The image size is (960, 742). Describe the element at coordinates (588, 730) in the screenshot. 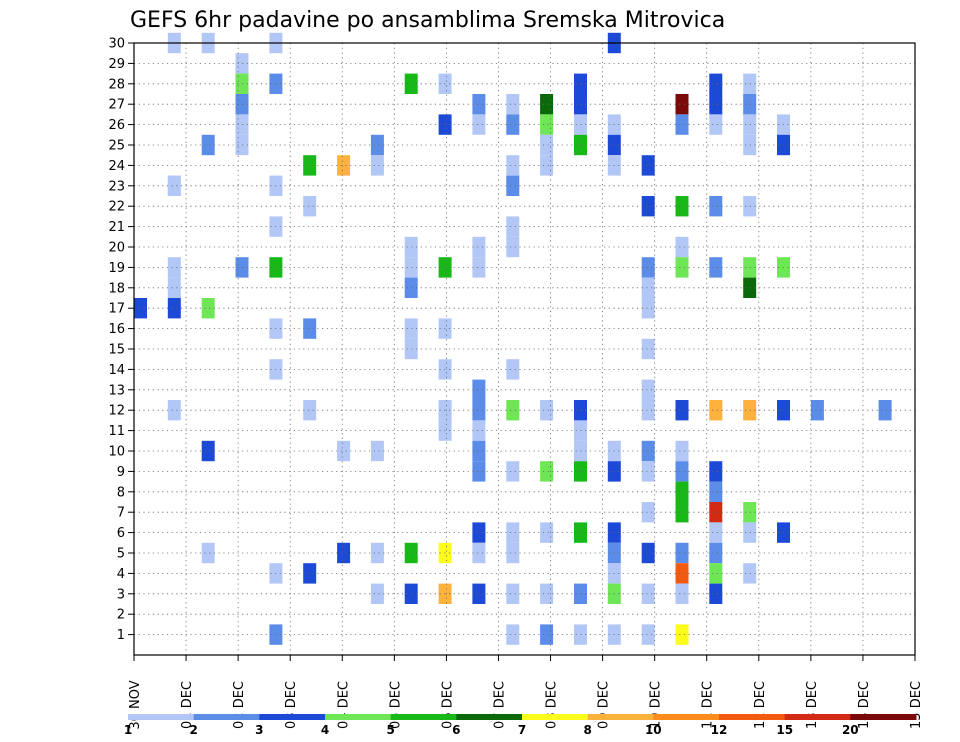

I see `colorbar-label: 8` at that location.